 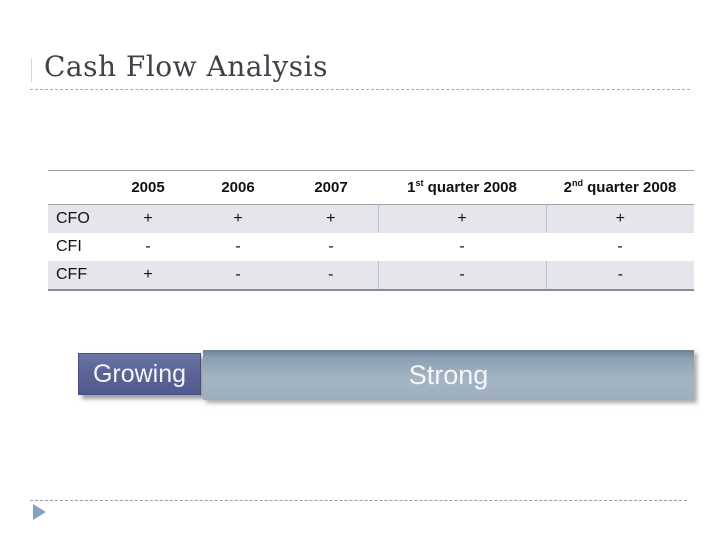 I want to click on header-label: 2, so click(x=567, y=187).